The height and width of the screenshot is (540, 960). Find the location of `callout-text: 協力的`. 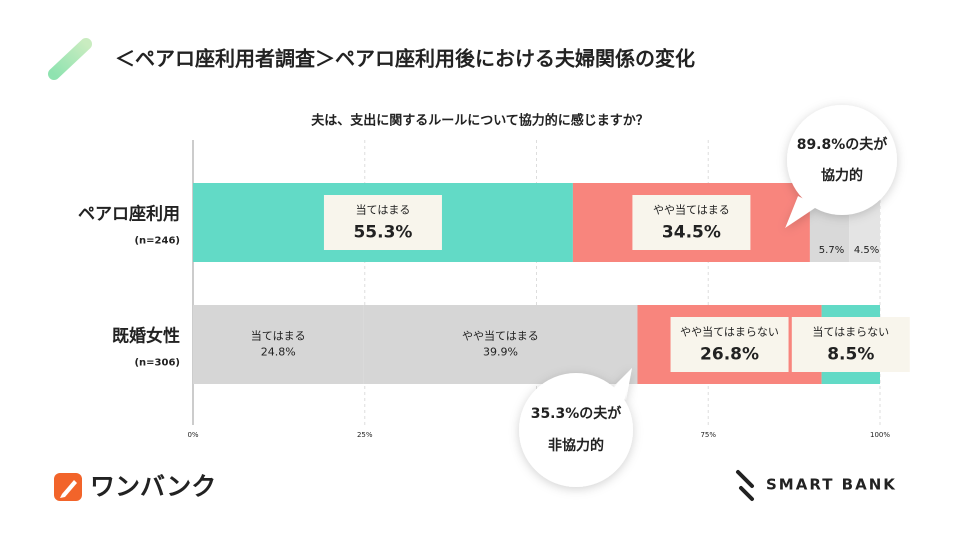

callout-text: 協力的 is located at coordinates (842, 175).